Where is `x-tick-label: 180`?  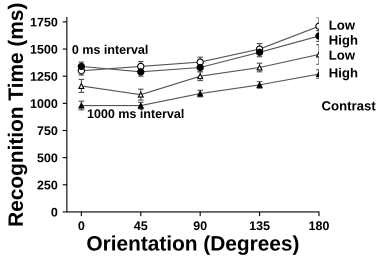 x-tick-label: 180 is located at coordinates (319, 225).